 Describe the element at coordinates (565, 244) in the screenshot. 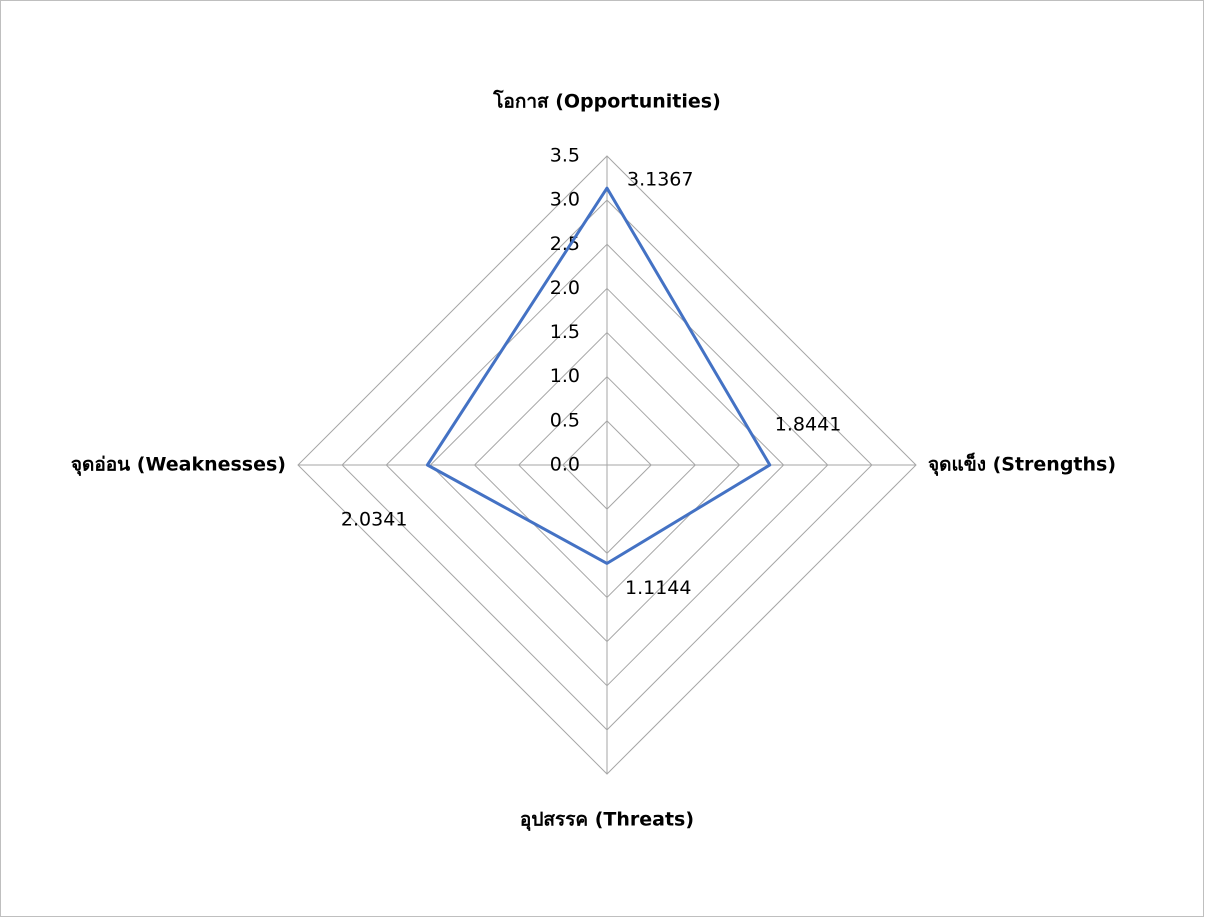

I see `tick-label: 2.5` at that location.